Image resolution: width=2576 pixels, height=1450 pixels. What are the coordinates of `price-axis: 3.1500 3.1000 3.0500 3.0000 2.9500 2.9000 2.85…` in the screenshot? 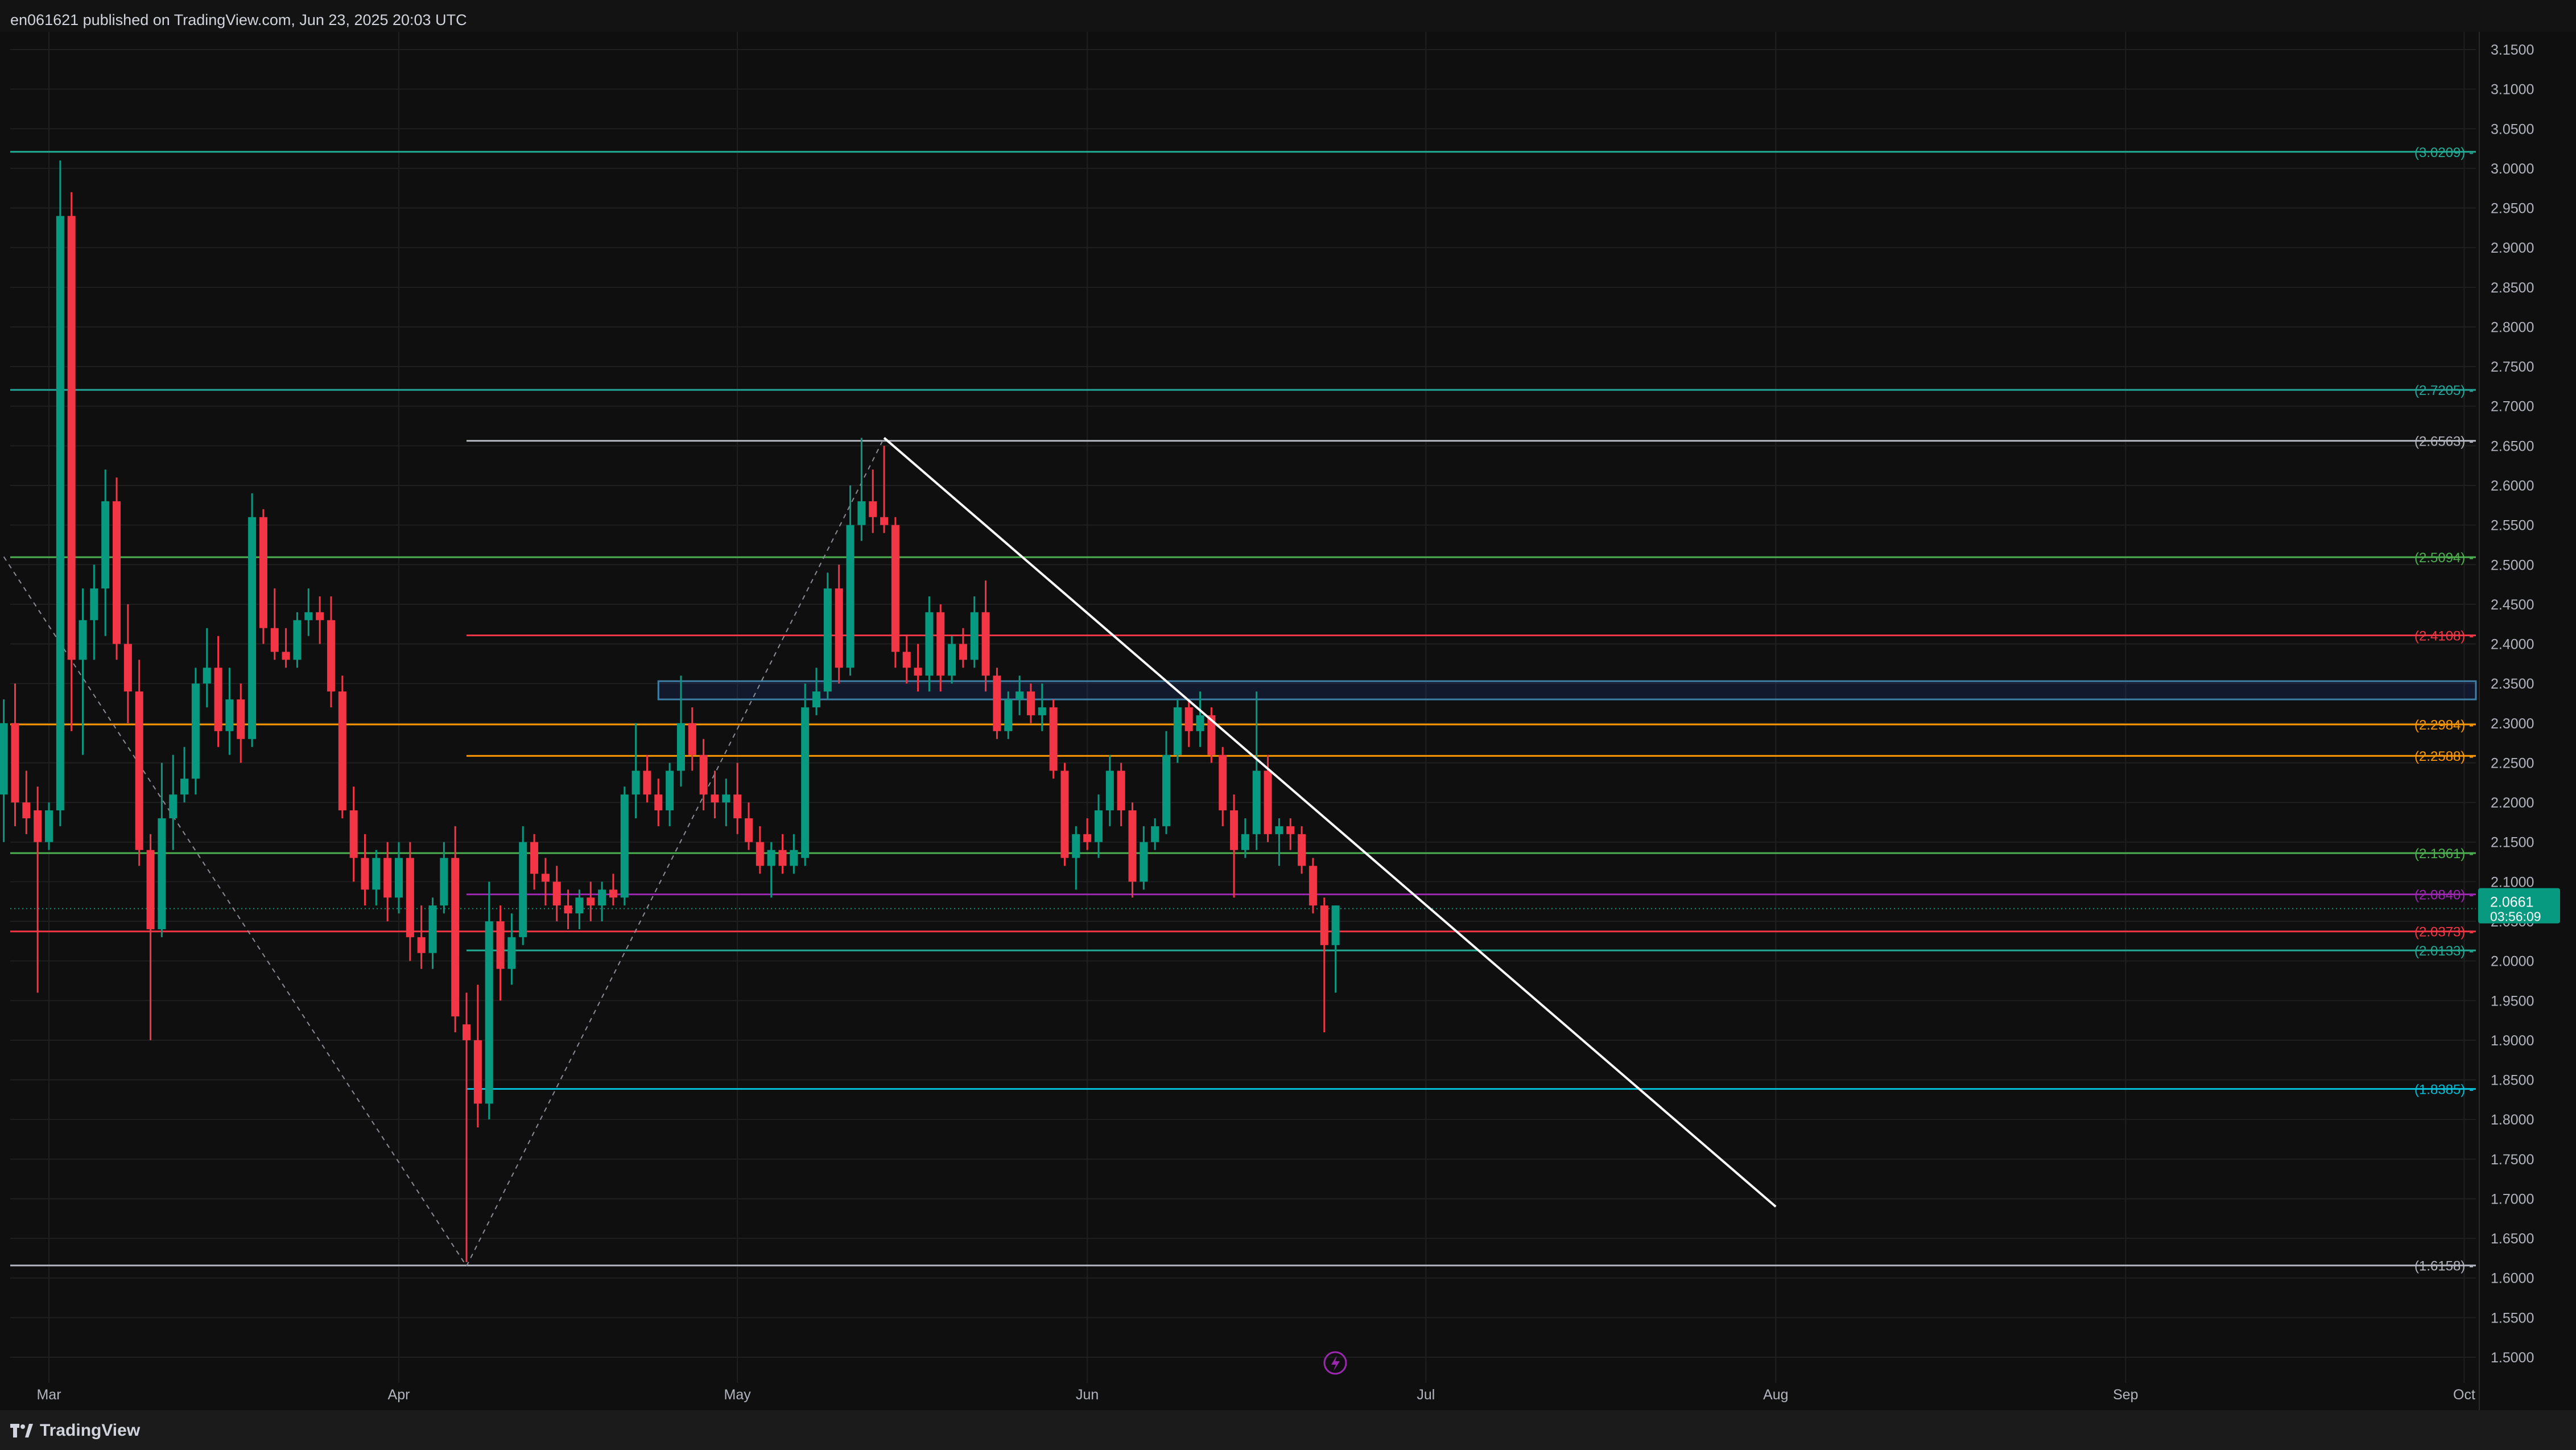 It's located at (2507, 721).